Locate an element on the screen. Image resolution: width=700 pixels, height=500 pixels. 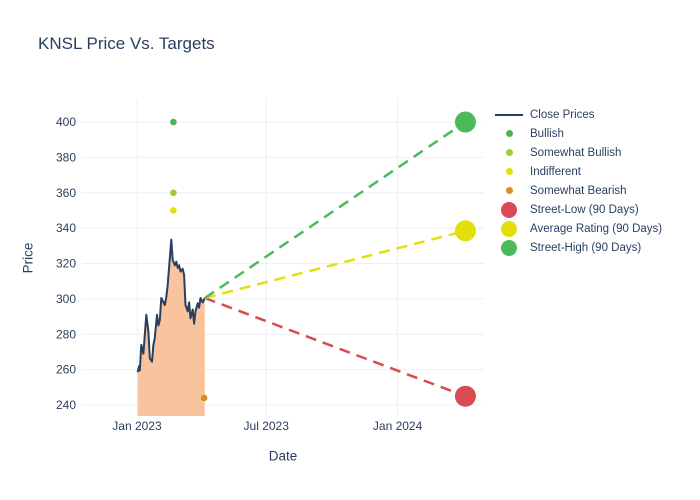
y-axis-title: Price is located at coordinates (28, 258).